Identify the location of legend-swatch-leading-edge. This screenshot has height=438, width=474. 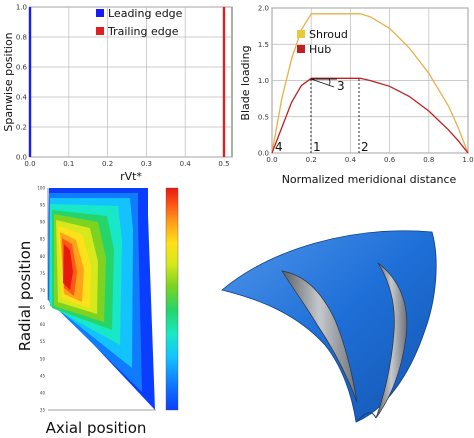
(100, 13).